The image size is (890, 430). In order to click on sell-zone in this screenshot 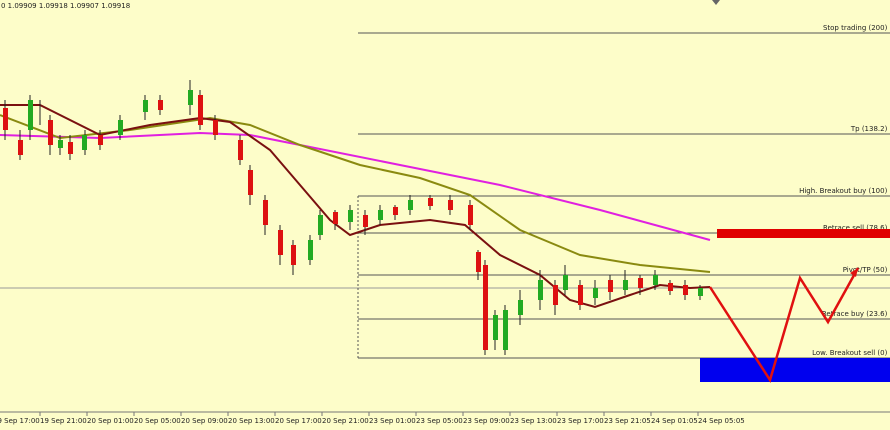, I will do `click(803, 233)`.